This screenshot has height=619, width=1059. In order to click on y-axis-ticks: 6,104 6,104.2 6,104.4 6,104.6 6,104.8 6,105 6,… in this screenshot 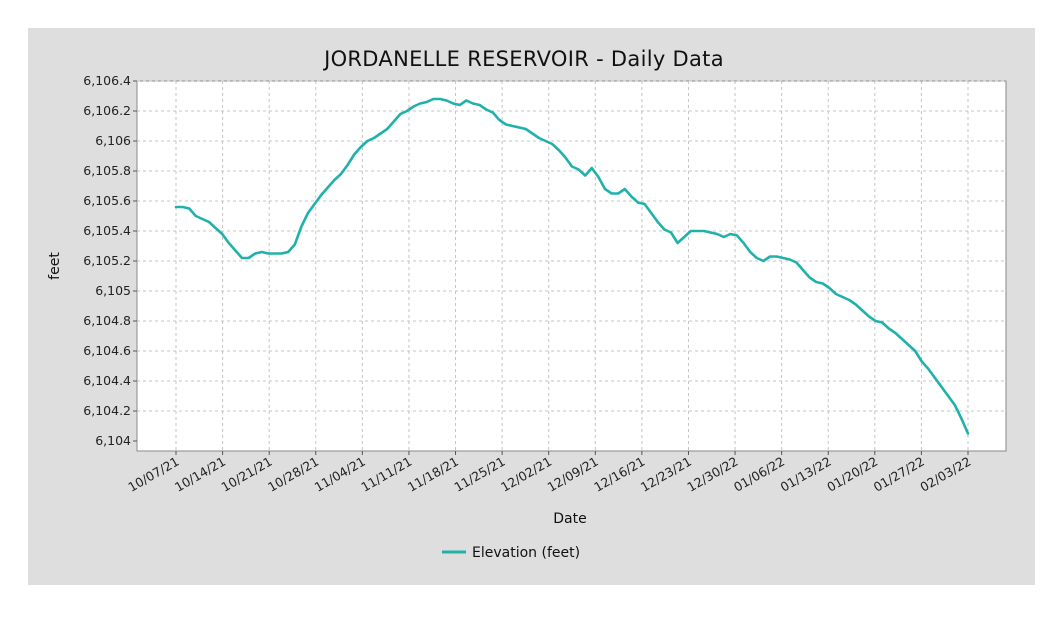, I will do `click(110, 260)`.